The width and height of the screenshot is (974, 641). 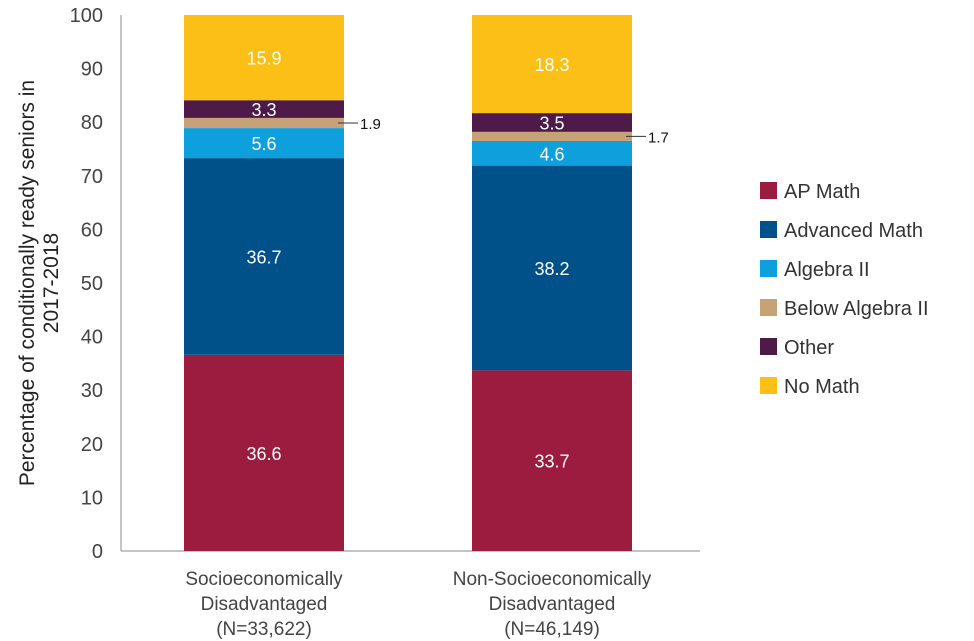 I want to click on value-label: 5.6, so click(x=263, y=144).